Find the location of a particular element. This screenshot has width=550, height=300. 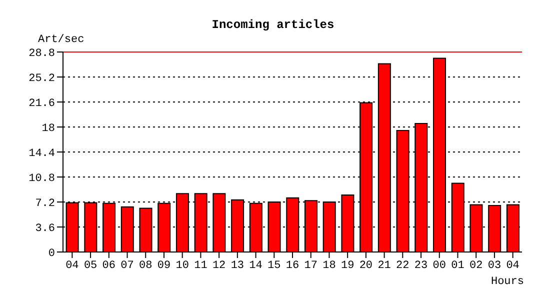

x-tick-label: 15 is located at coordinates (274, 266).